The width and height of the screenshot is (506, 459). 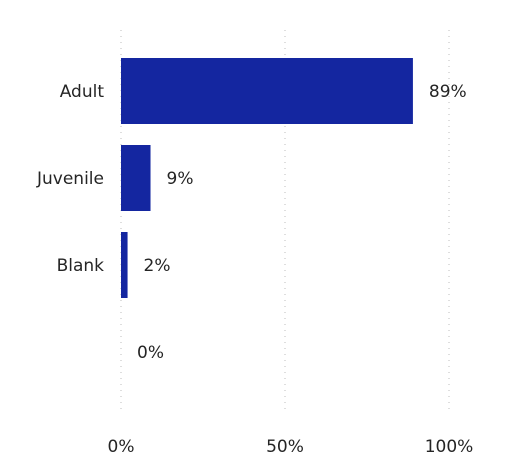 I want to click on data-label: 89%, so click(x=448, y=92).